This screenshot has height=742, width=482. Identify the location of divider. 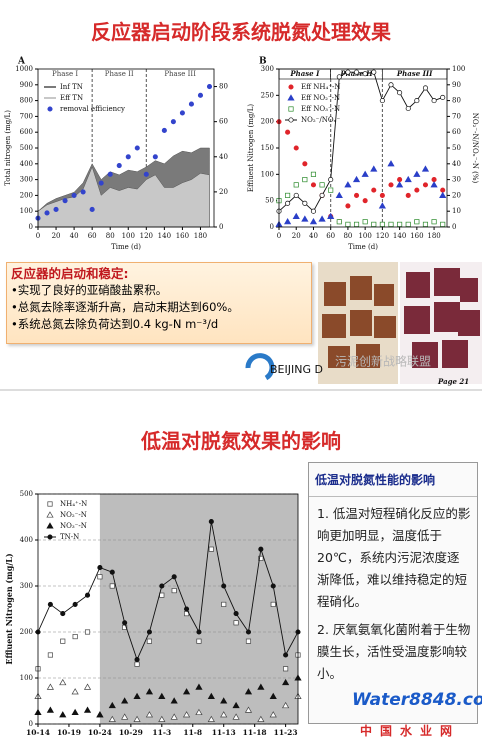
(241, 390).